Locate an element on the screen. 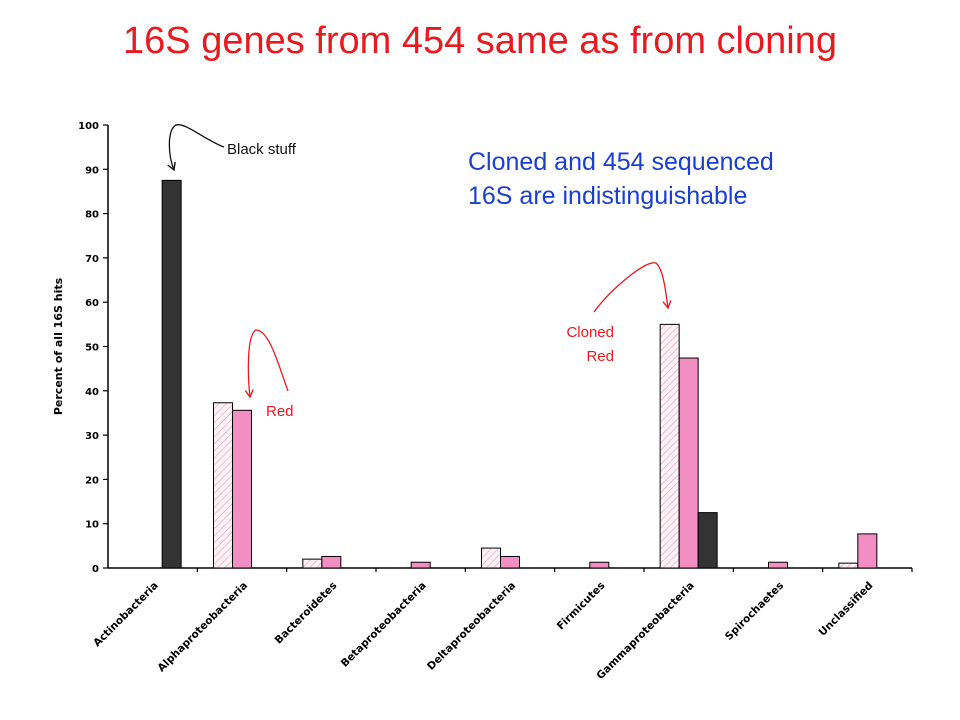  x-category-label: Unclassified is located at coordinates (845, 609).